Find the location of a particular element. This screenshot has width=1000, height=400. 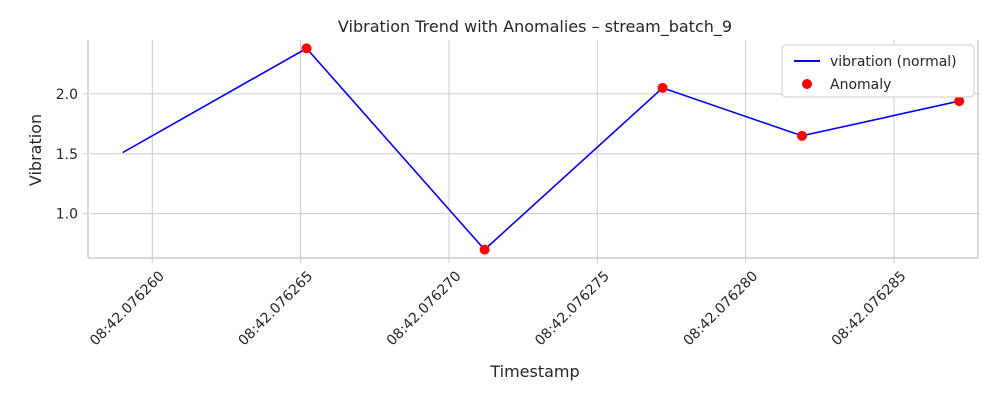

legend-label-anomaly: Anomaly is located at coordinates (860, 85).